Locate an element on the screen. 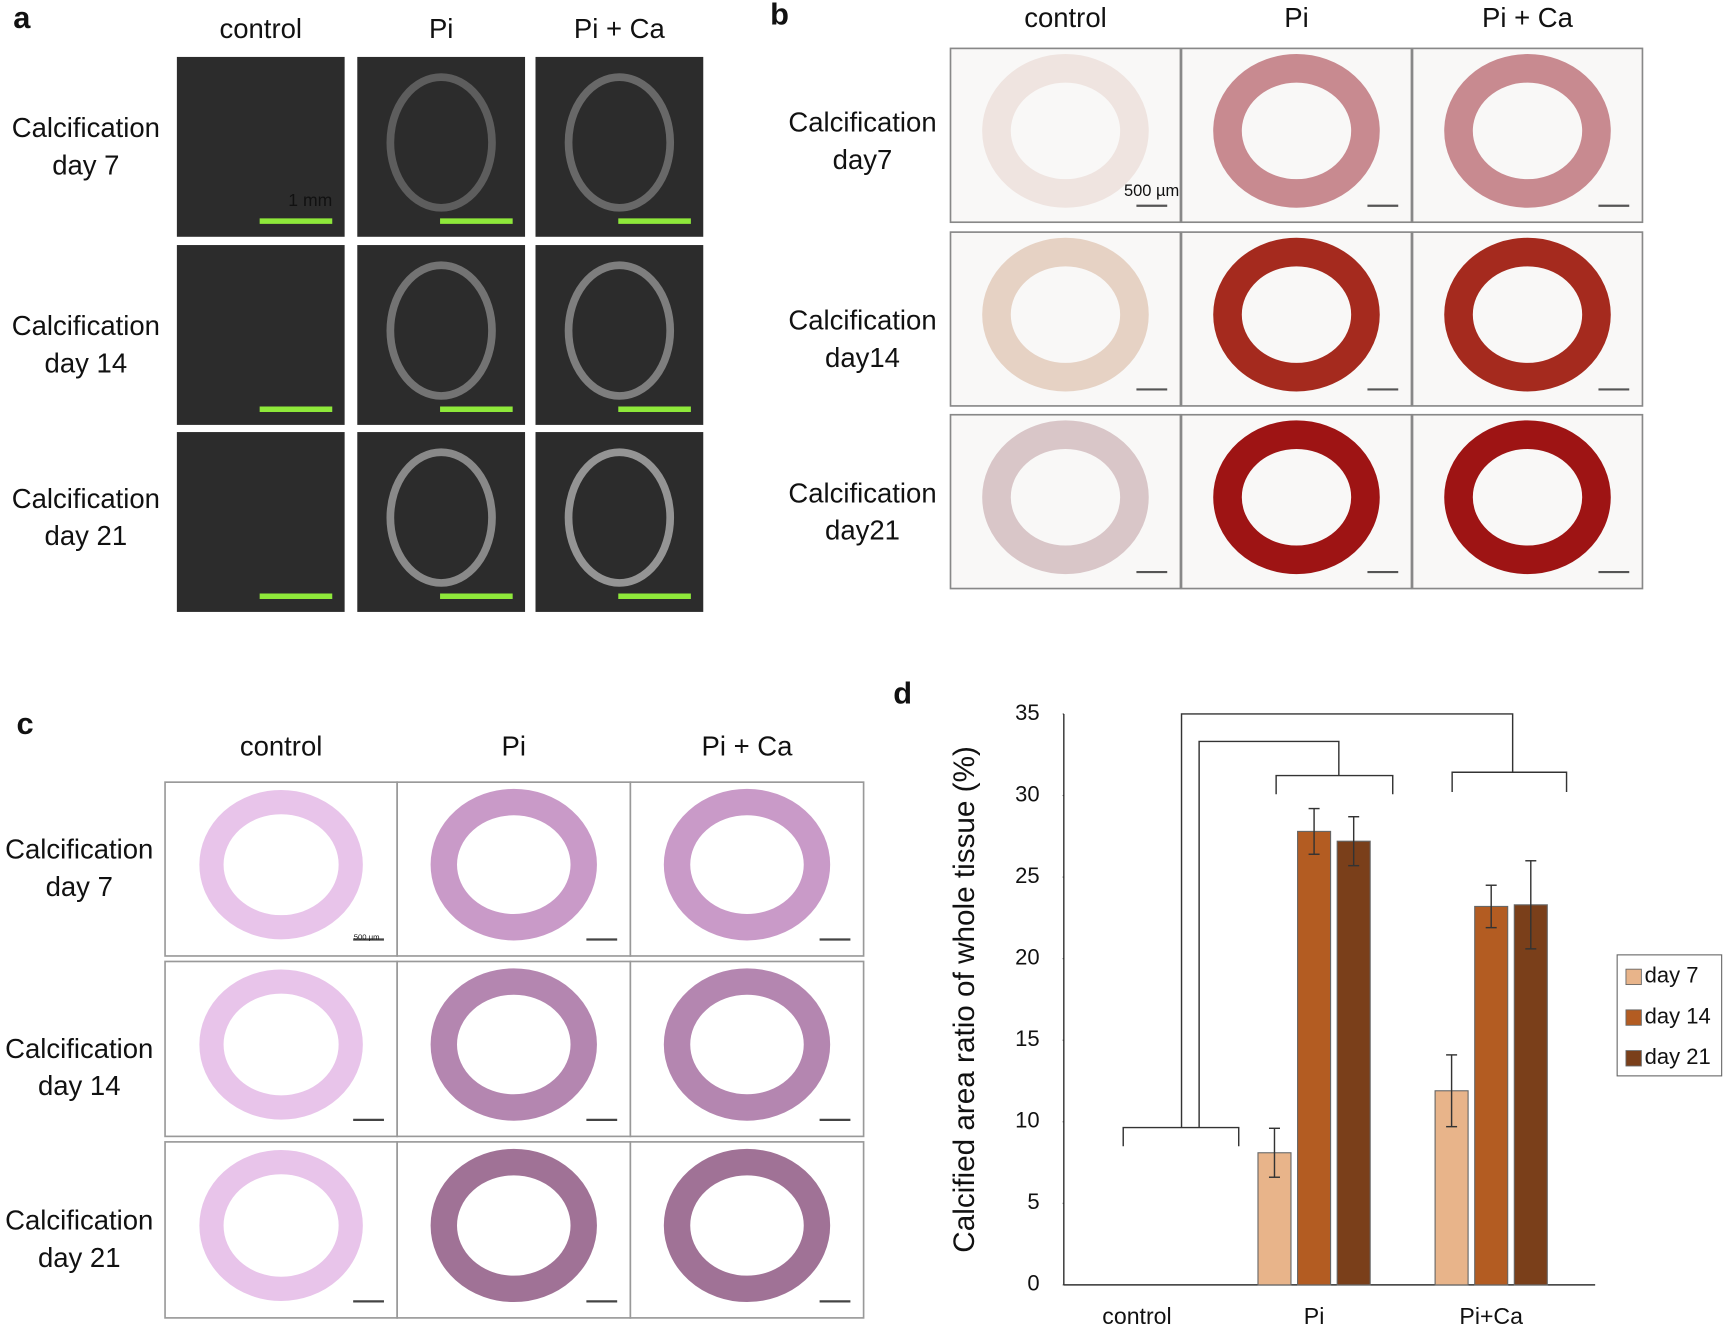 The height and width of the screenshot is (1330, 1725). y-tick-label: 5 is located at coordinates (1033, 1201).